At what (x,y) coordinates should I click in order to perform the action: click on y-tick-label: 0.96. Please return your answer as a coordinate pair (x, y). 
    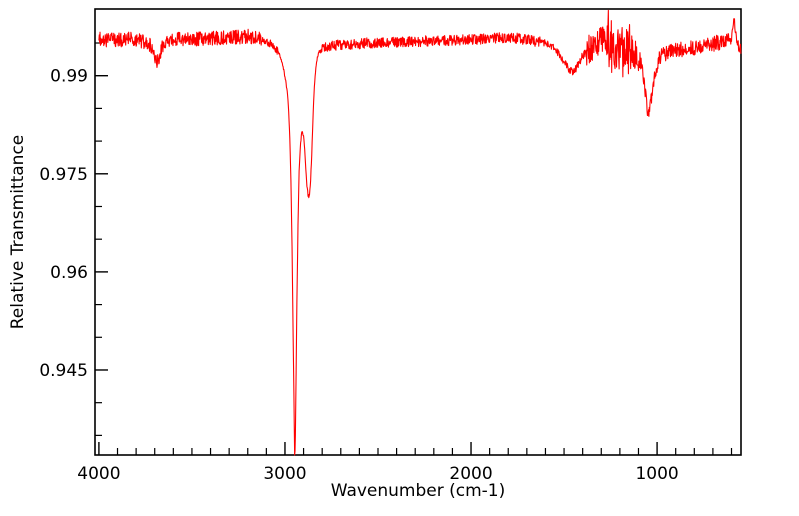
    Looking at the image, I should click on (69, 273).